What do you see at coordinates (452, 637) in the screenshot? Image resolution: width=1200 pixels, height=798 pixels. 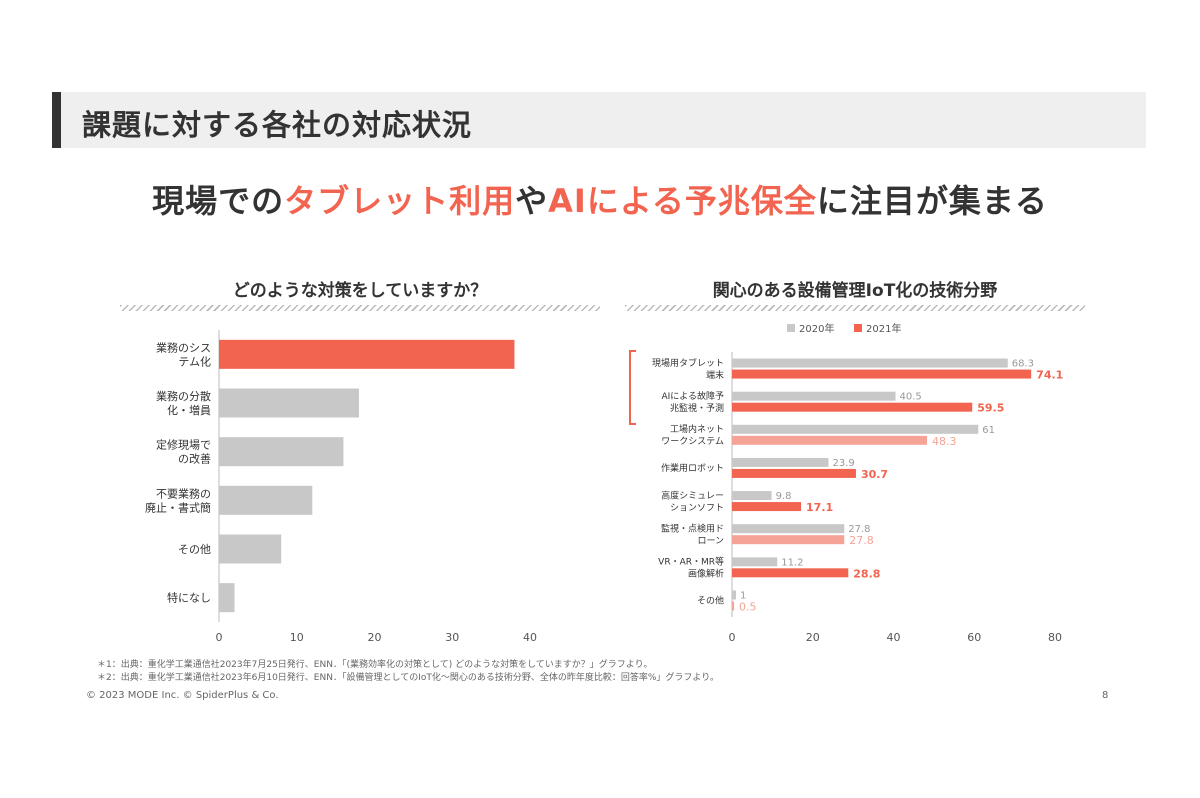 I see `chart1-x-tick-3: 30` at bounding box center [452, 637].